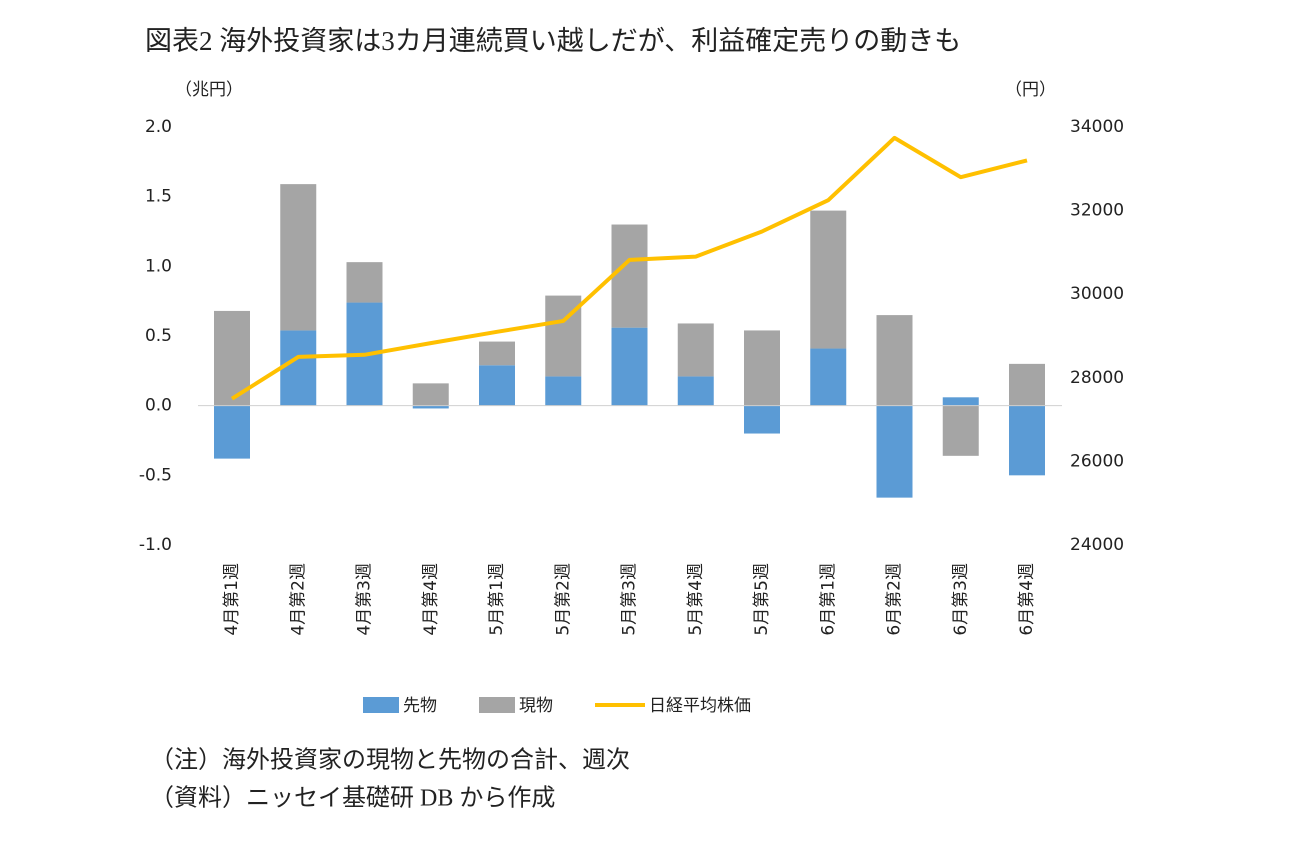 The height and width of the screenshot is (843, 1289). I want to click on y-axis-label: （兆円）, so click(209, 90).